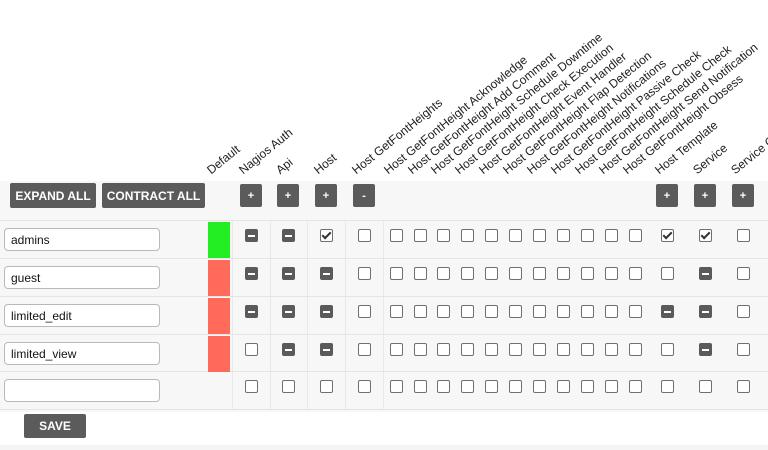 The image size is (768, 450). What do you see at coordinates (667, 195) in the screenshot?
I see `expand-button-host-template: +` at bounding box center [667, 195].